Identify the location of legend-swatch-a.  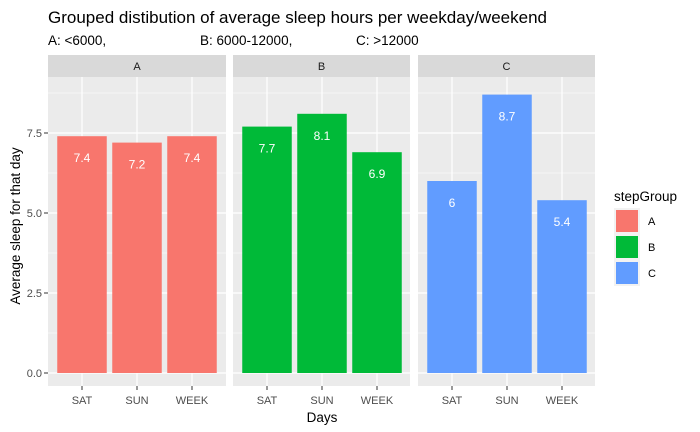
(627, 221).